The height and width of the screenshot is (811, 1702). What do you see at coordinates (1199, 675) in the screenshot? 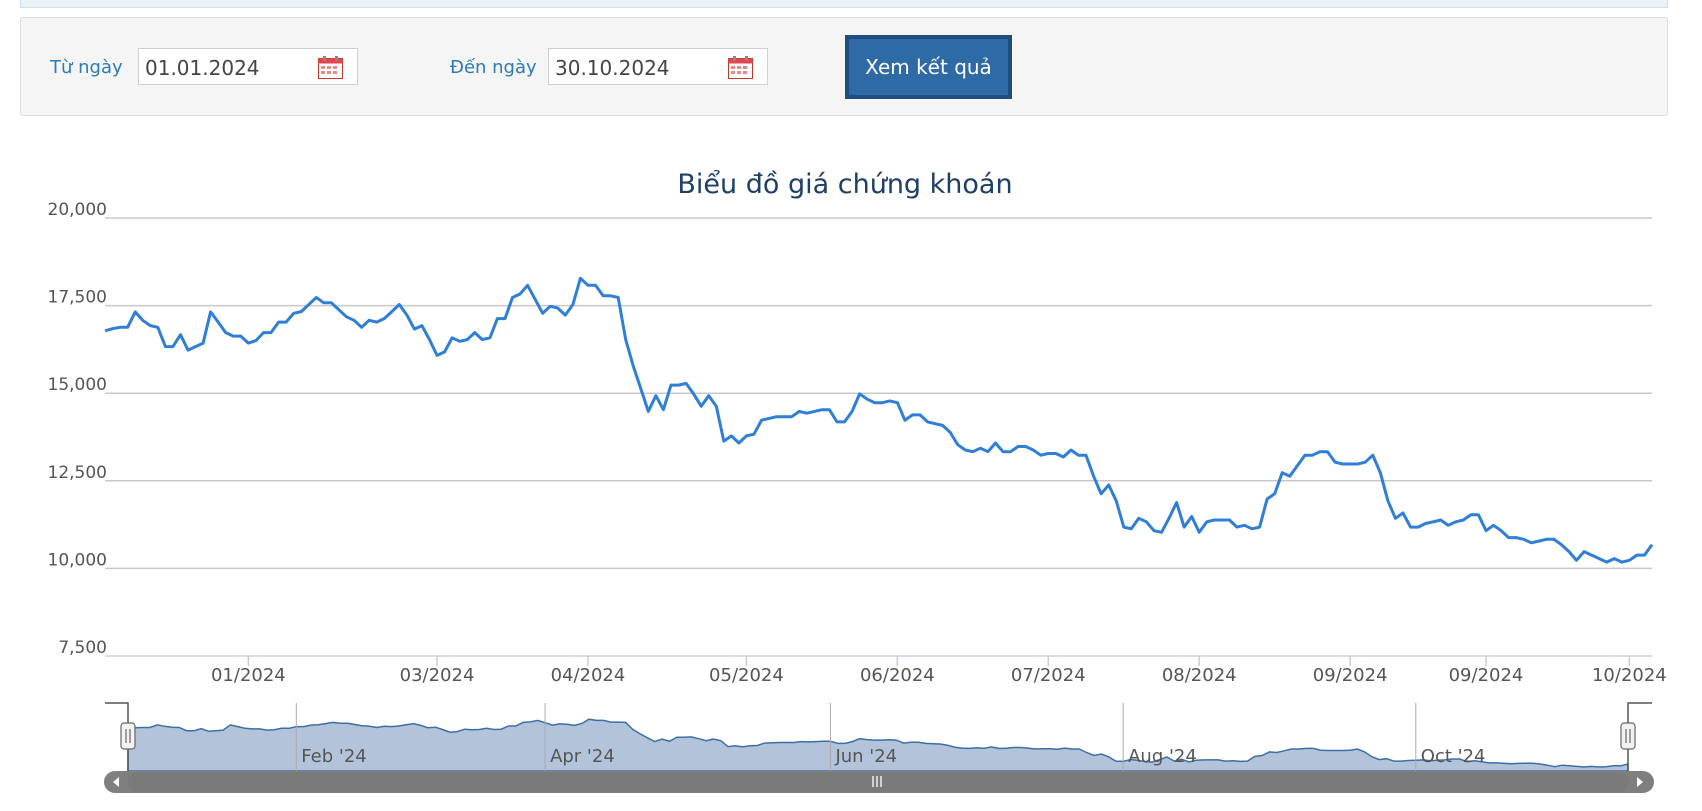
I see `x-tick-label: 08/2024` at bounding box center [1199, 675].